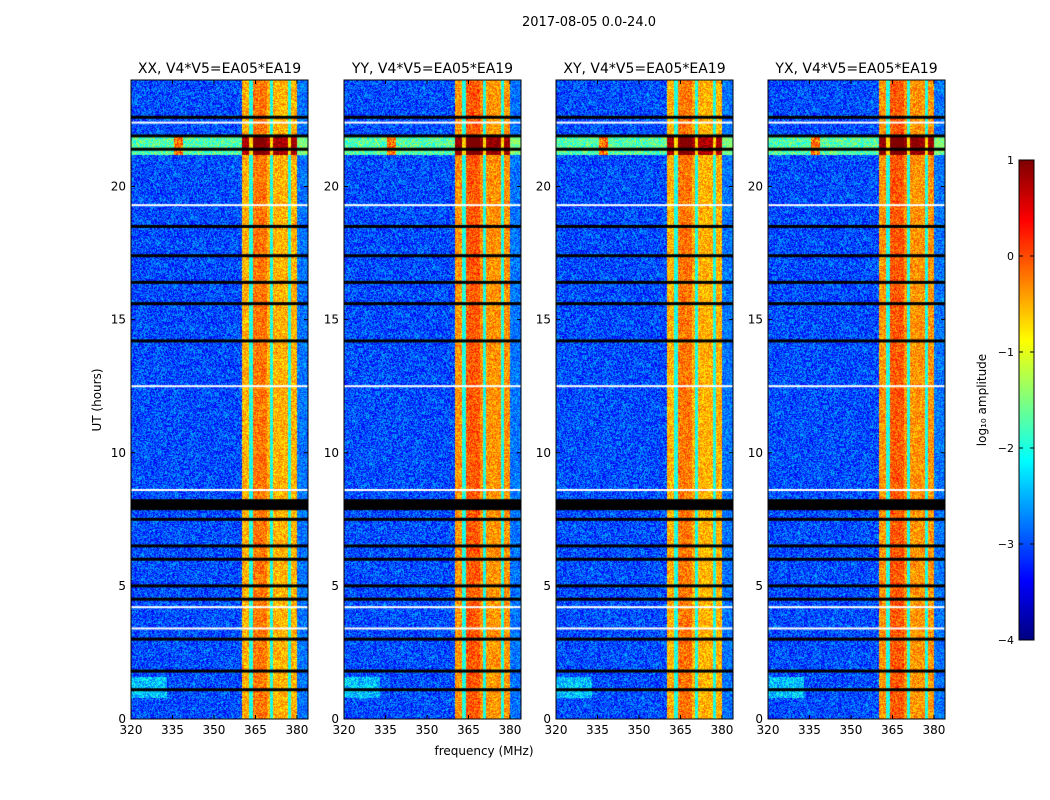 This screenshot has height=800, width=1050. Describe the element at coordinates (1010, 256) in the screenshot. I see `colorbar-tick-label: 0` at that location.